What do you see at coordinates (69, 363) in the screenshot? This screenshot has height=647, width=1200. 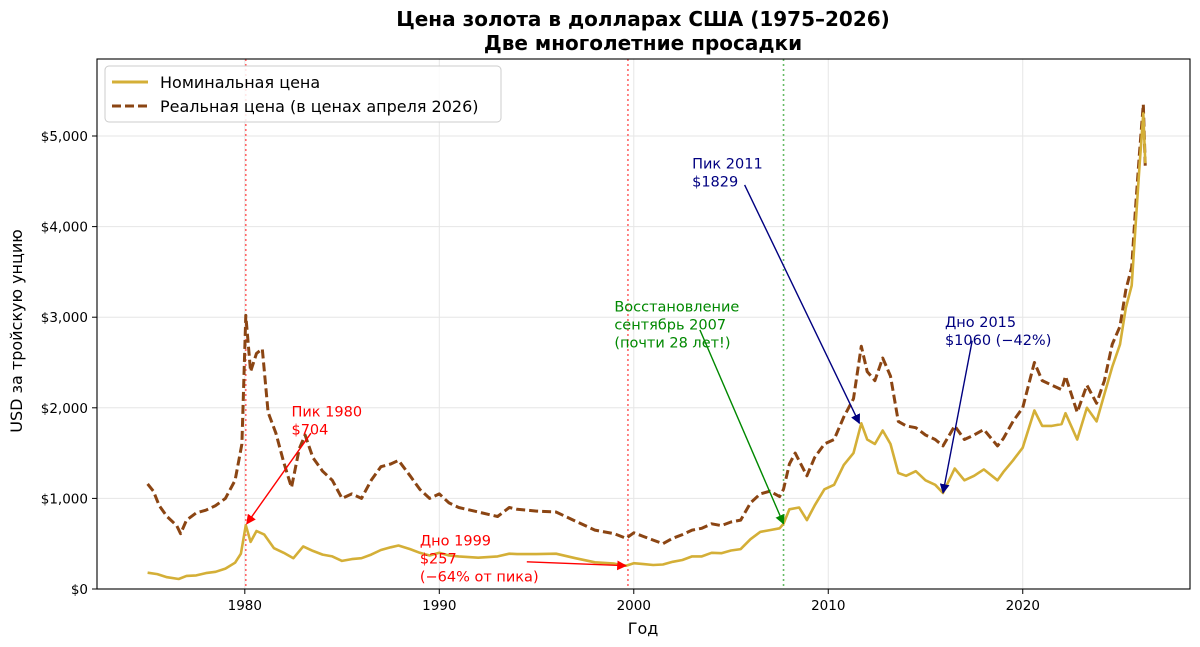 I see `y-axis-ticks: $0 $1,000 $2,000 $3,000 $4,000 $5,000` at bounding box center [69, 363].